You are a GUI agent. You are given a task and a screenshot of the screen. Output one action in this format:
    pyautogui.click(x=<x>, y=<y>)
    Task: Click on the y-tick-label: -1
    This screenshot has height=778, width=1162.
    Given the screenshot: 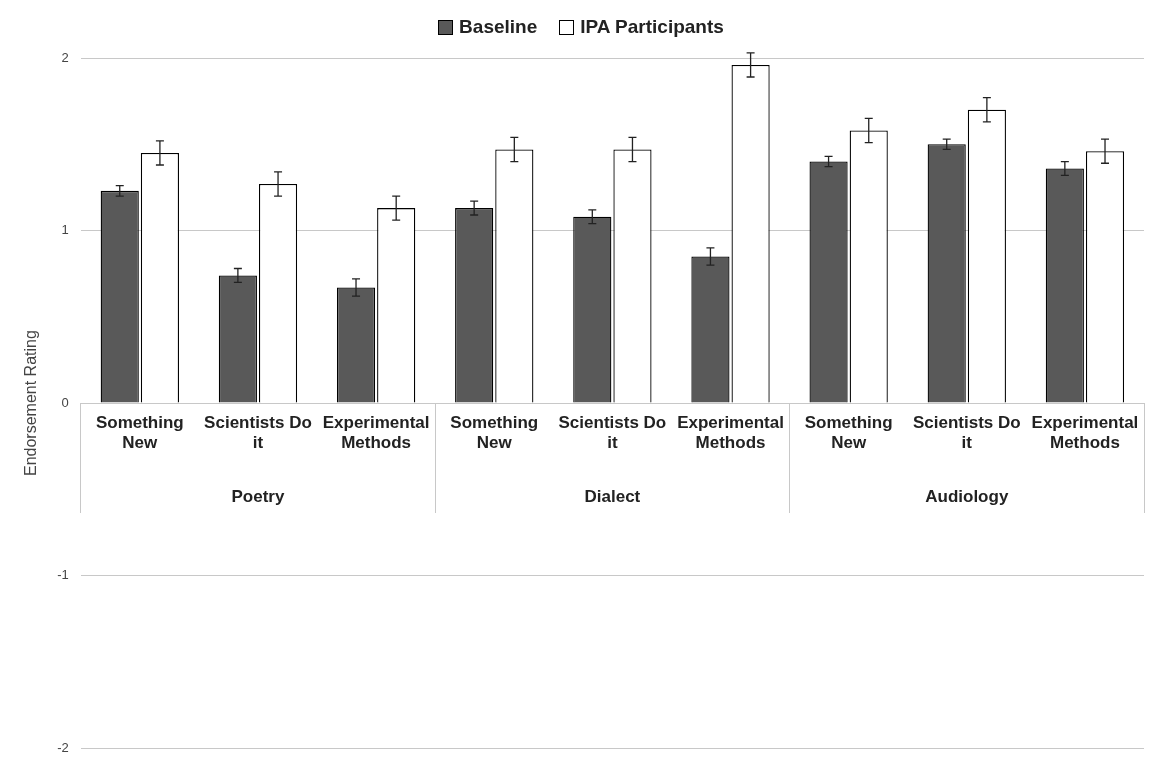 What is the action you would take?
    pyautogui.click(x=63, y=575)
    